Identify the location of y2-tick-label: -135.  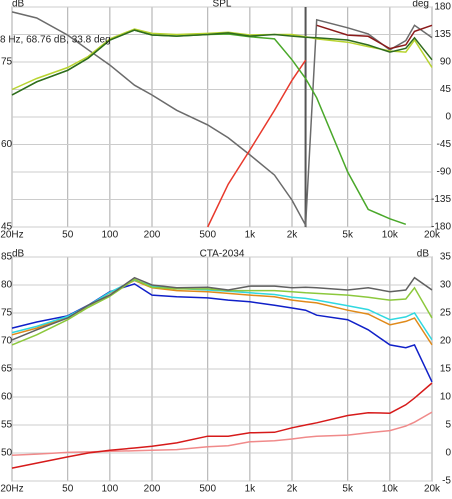
(441, 199).